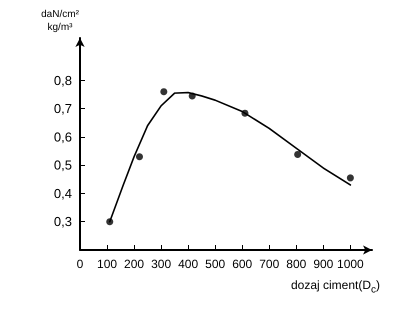 This screenshot has width=410, height=322. What do you see at coordinates (134, 264) in the screenshot?
I see `x-tick-label: 200` at bounding box center [134, 264].